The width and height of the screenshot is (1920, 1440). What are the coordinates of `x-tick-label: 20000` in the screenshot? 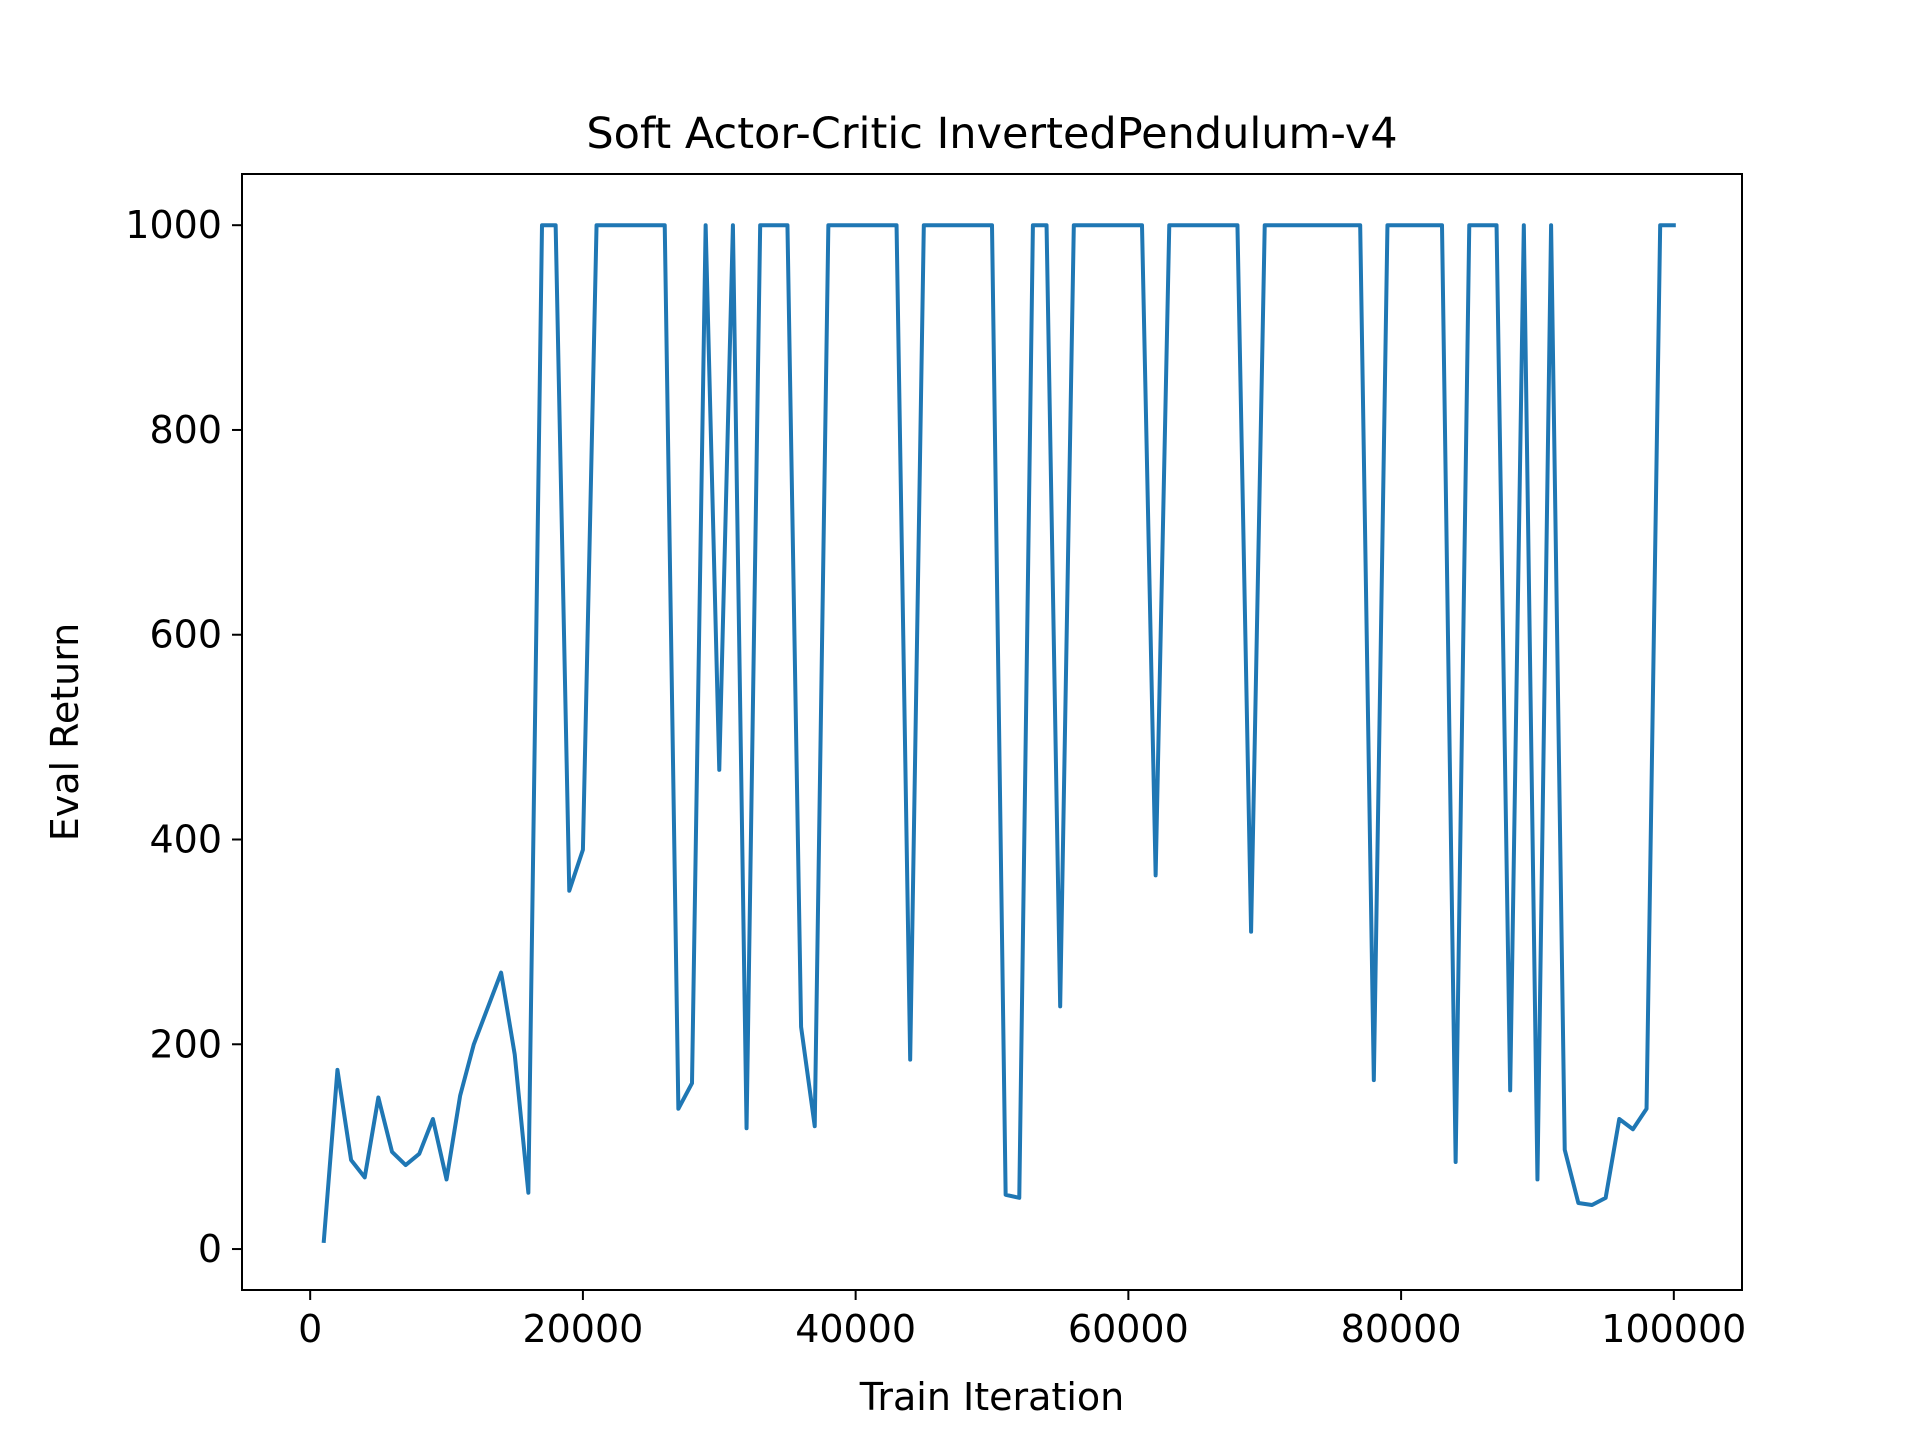 It's located at (582, 1329).